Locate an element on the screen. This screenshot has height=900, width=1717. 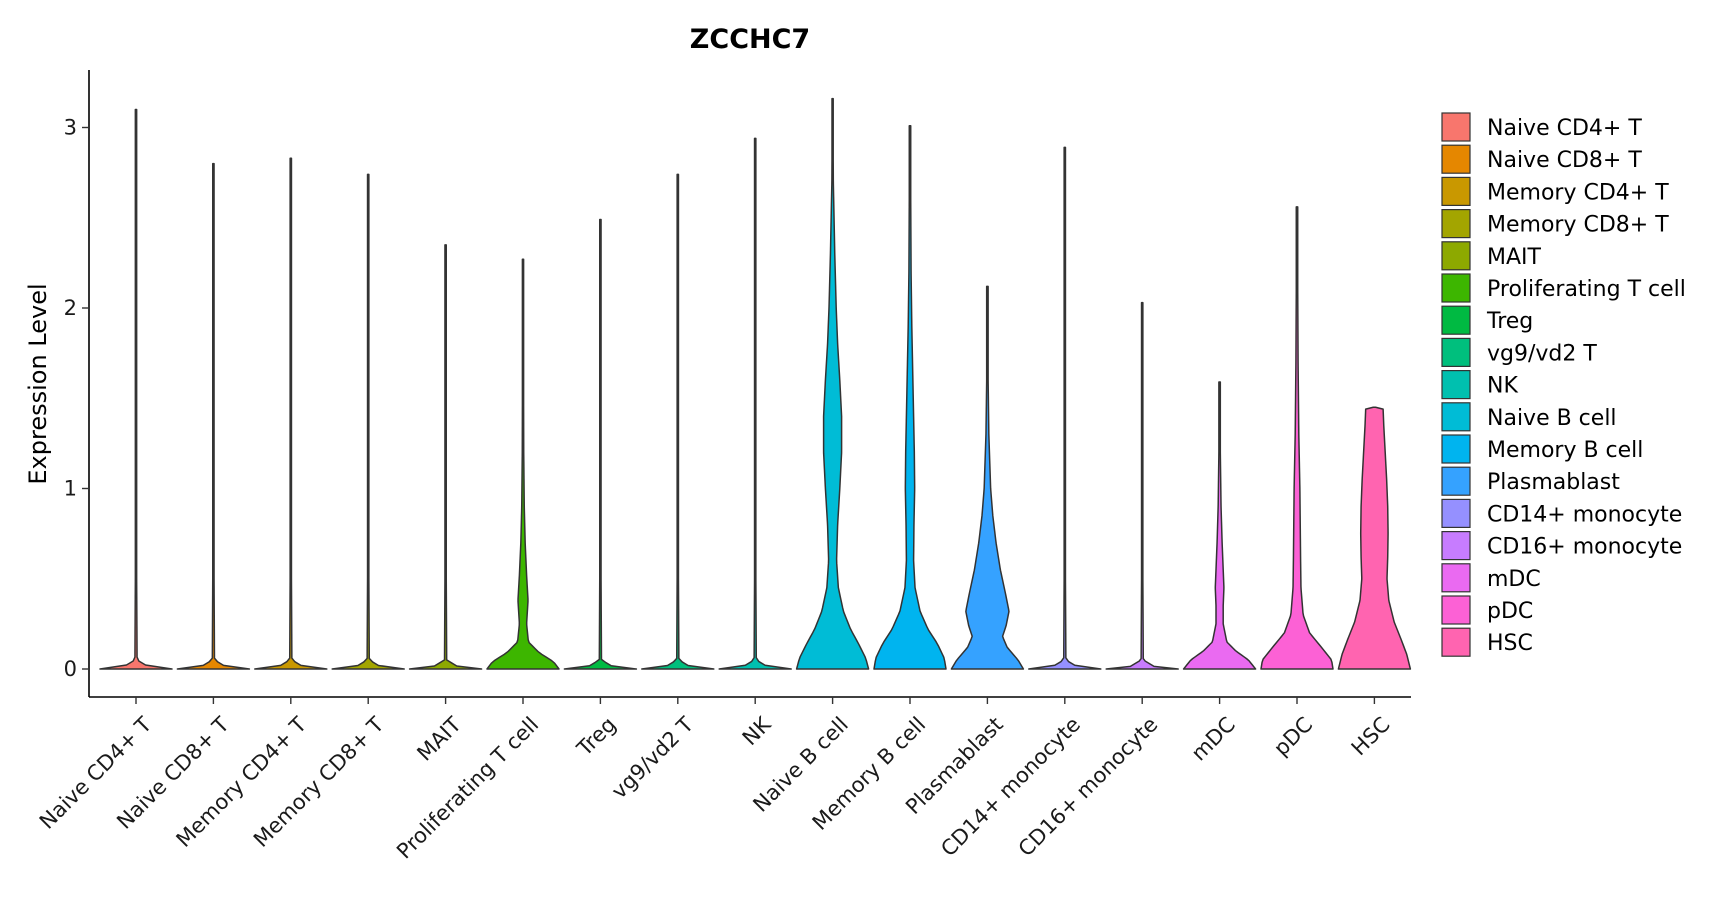
violin-naive-cd4-t is located at coordinates (136, 389).